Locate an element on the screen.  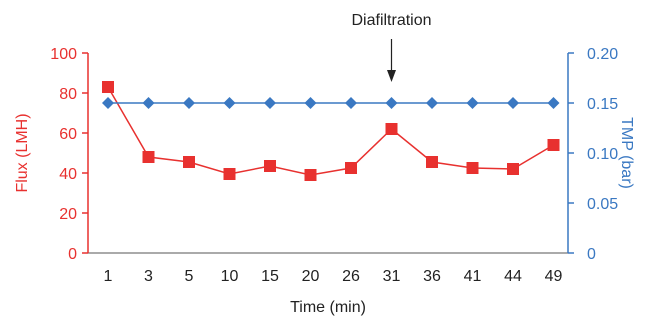
annotation-arrow-head is located at coordinates (391, 76).